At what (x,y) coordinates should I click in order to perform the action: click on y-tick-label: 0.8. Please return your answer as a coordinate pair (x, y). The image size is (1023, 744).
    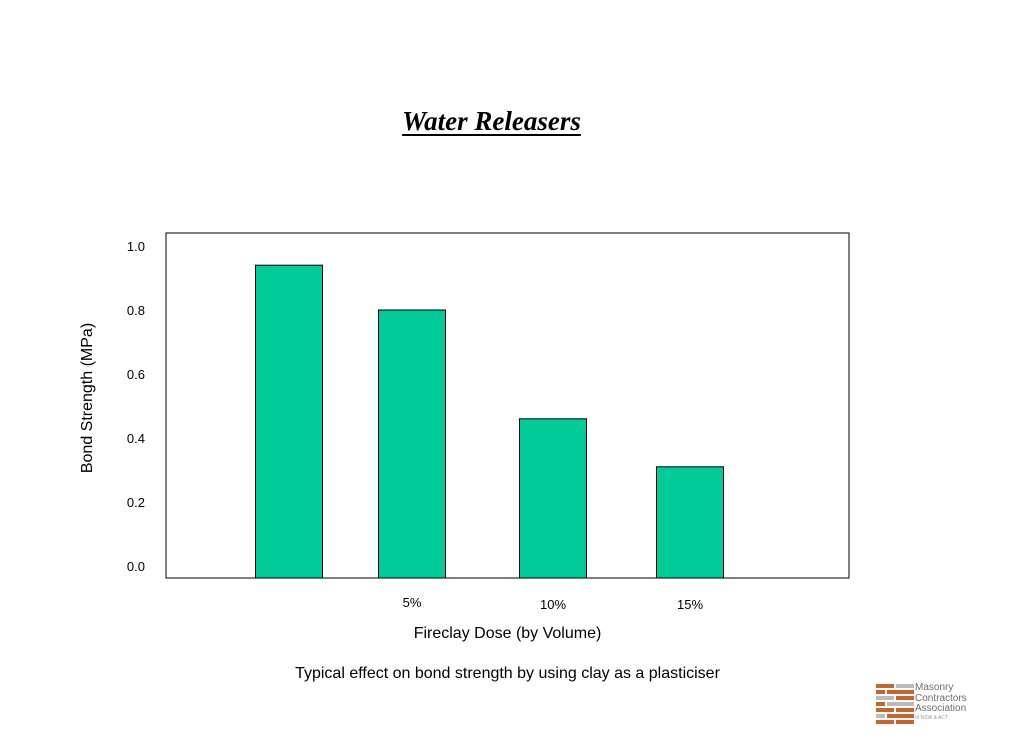
    Looking at the image, I should click on (136, 310).